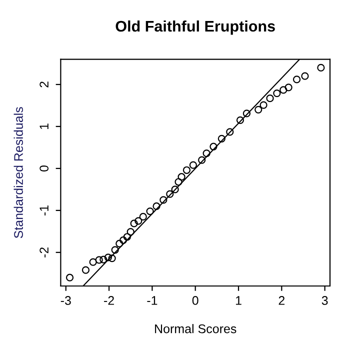 This screenshot has height=360, width=360. Describe the element at coordinates (195, 27) in the screenshot. I see `chart-title: Old Faithful Eruptions` at that location.